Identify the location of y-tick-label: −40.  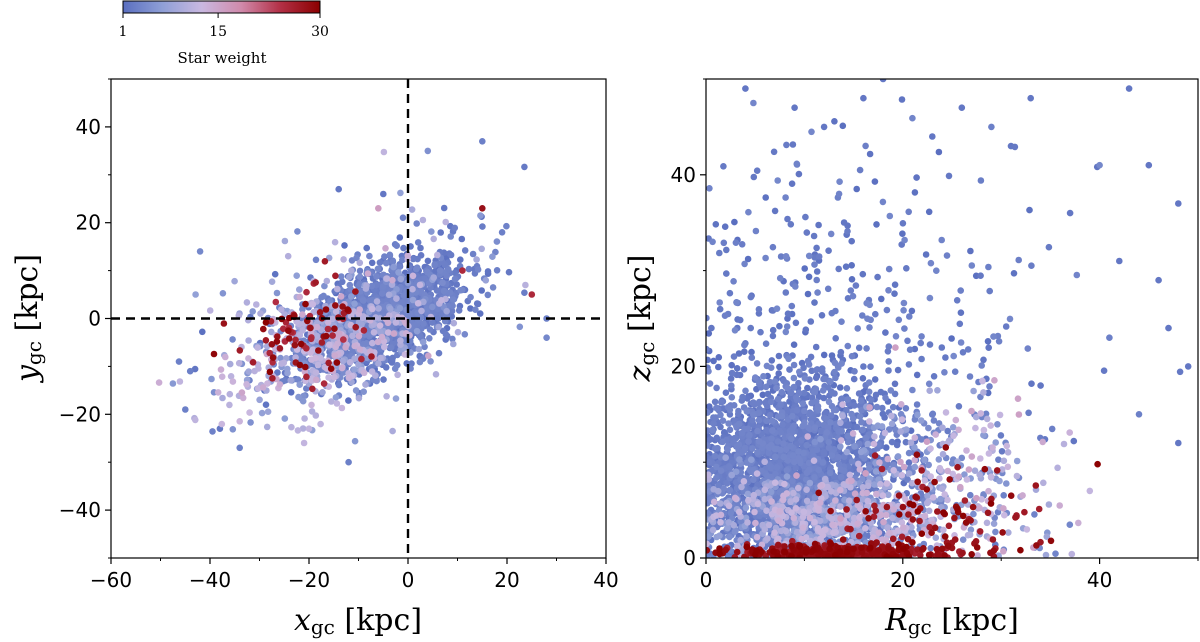
(80, 510).